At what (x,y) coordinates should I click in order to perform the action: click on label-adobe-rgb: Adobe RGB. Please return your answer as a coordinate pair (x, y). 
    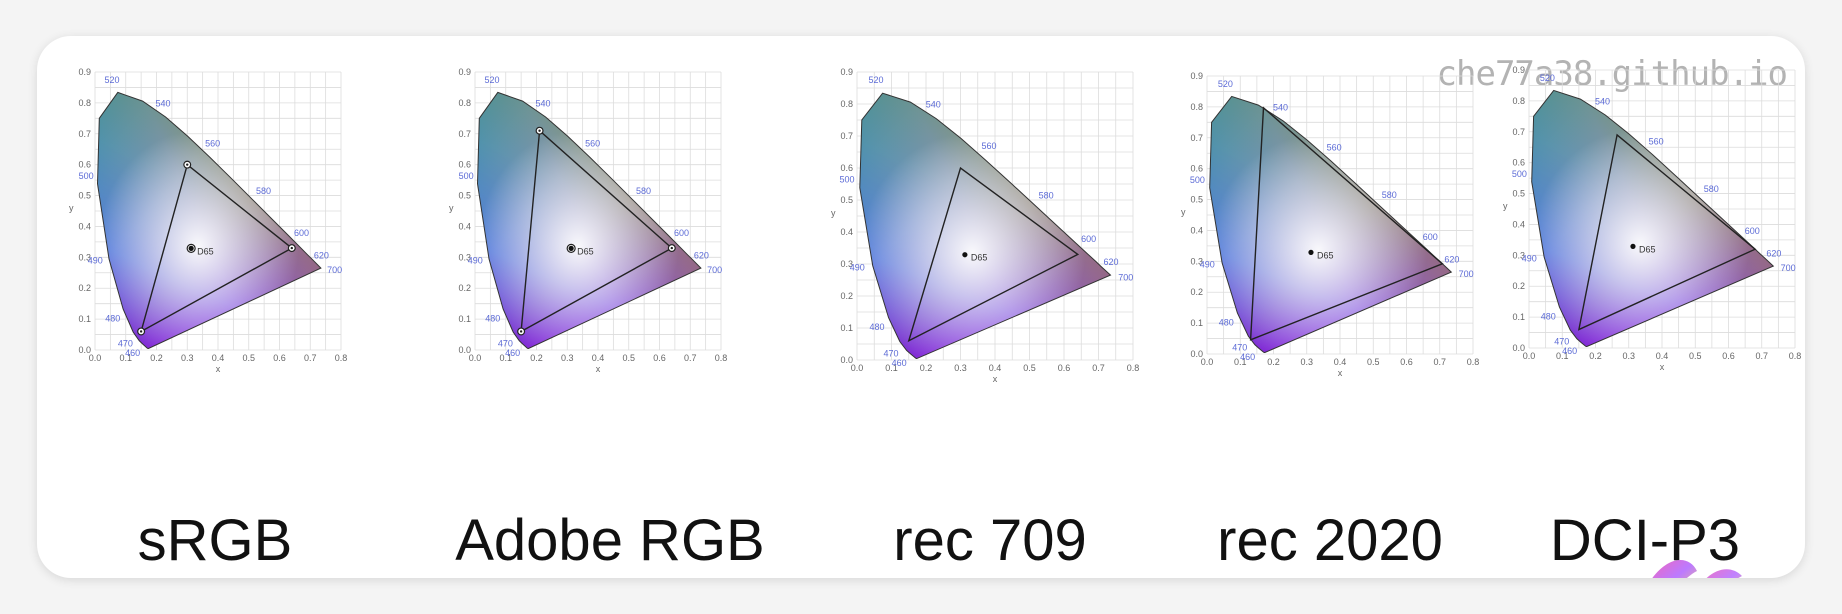
    Looking at the image, I should click on (610, 540).